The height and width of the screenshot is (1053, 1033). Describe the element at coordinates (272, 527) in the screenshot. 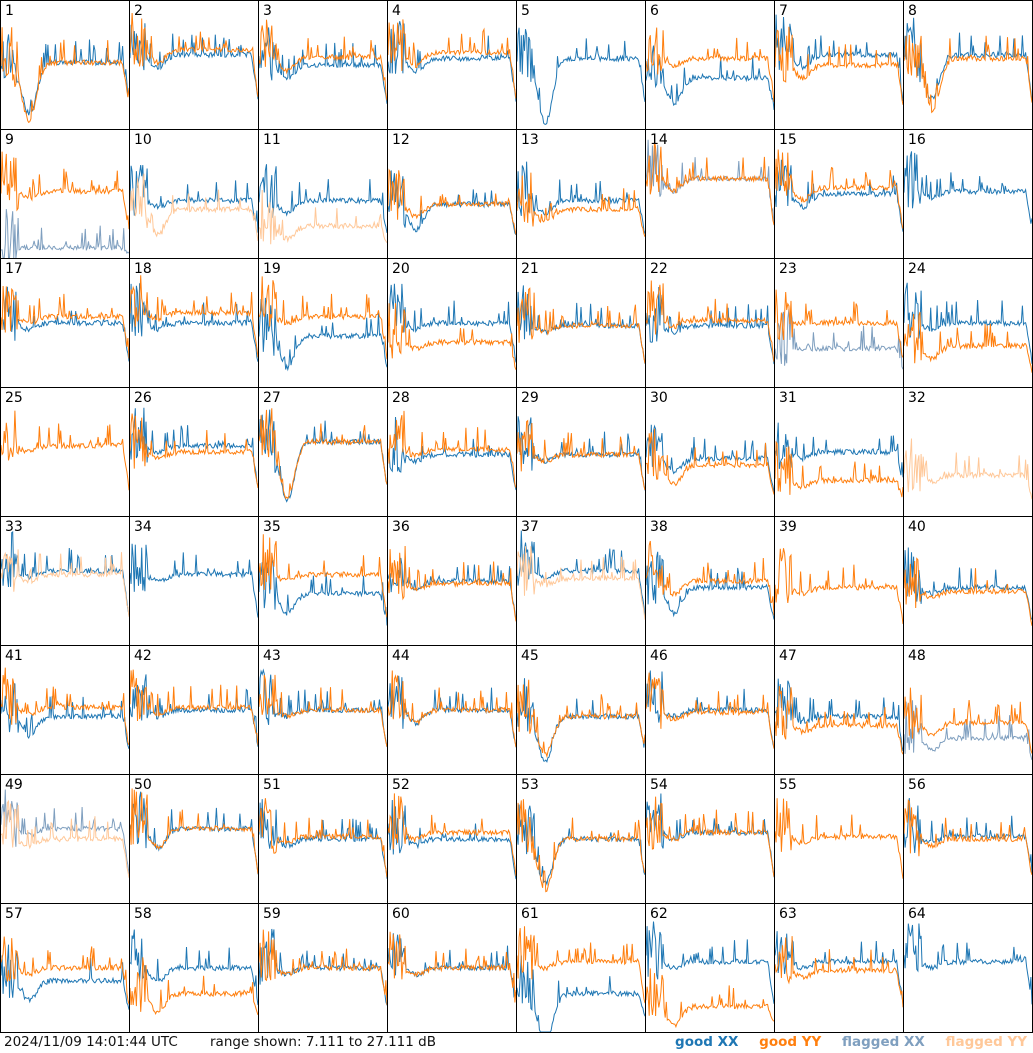

I see `panel-number: 35` at that location.